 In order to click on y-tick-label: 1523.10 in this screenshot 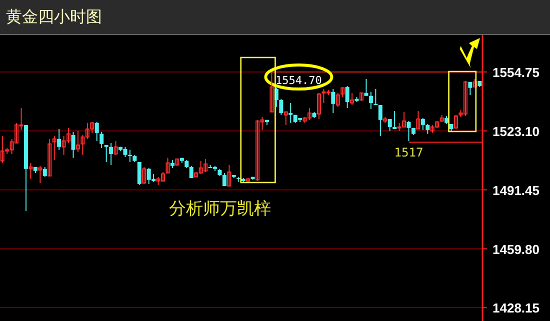, I will do `click(516, 131)`.